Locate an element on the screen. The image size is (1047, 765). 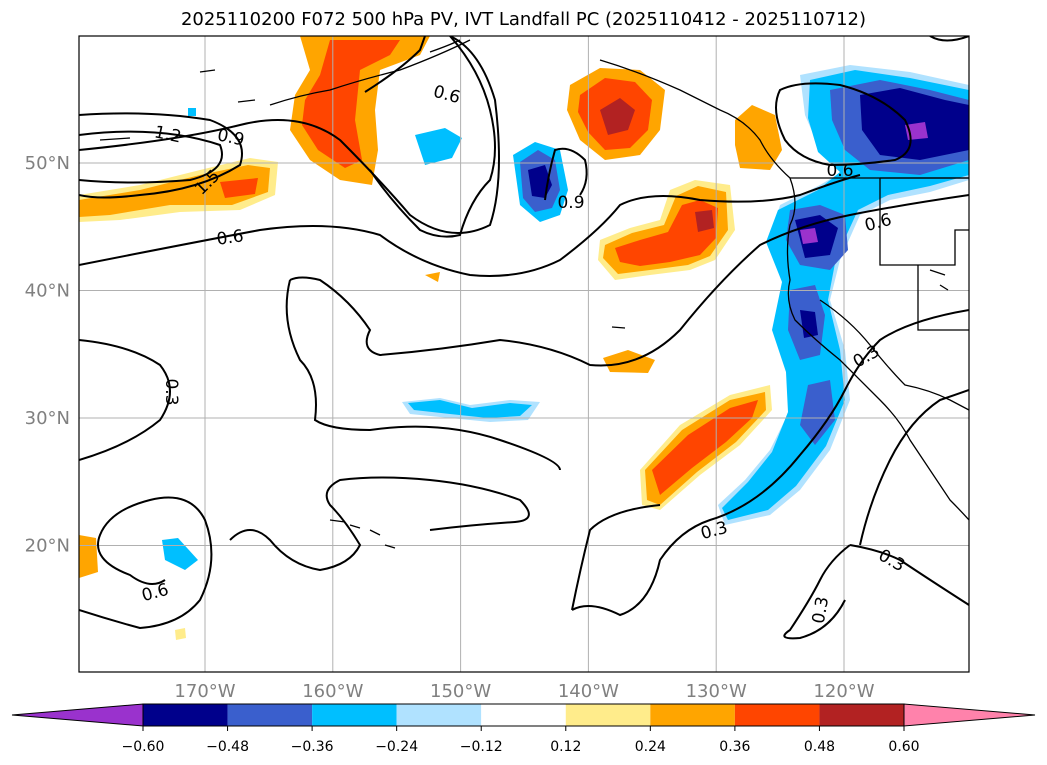
colorbar-tick-label: 0.12 is located at coordinates (565, 747).